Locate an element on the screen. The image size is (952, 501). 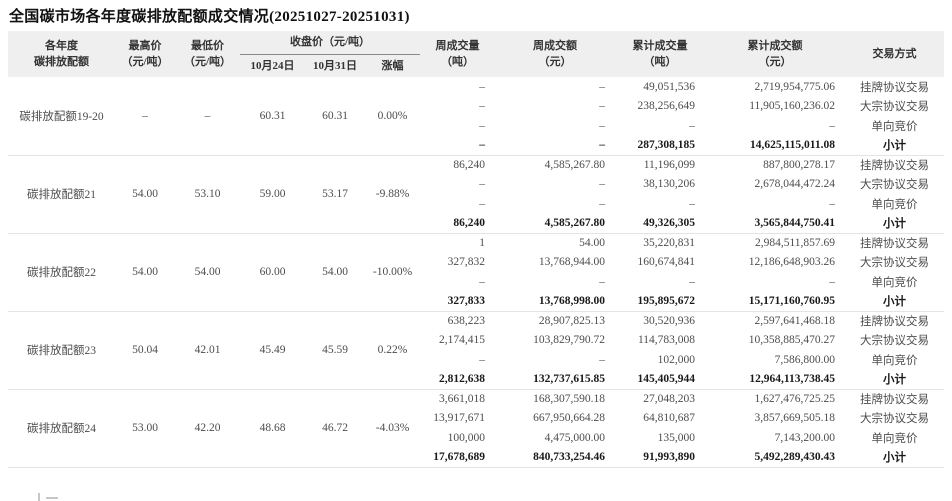
cum-volume: 145,405,944 is located at coordinates (666, 379).